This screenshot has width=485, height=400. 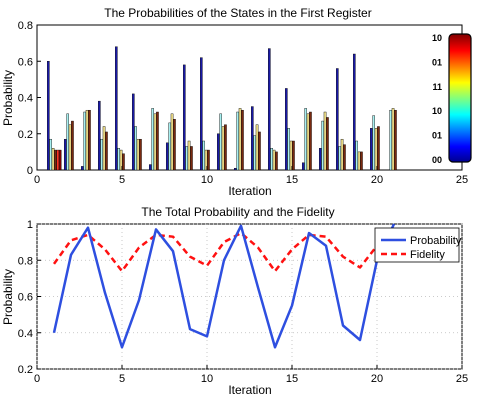 I want to click on top-x-ticks: 0 5 10 15 20 25, so click(x=251, y=176).